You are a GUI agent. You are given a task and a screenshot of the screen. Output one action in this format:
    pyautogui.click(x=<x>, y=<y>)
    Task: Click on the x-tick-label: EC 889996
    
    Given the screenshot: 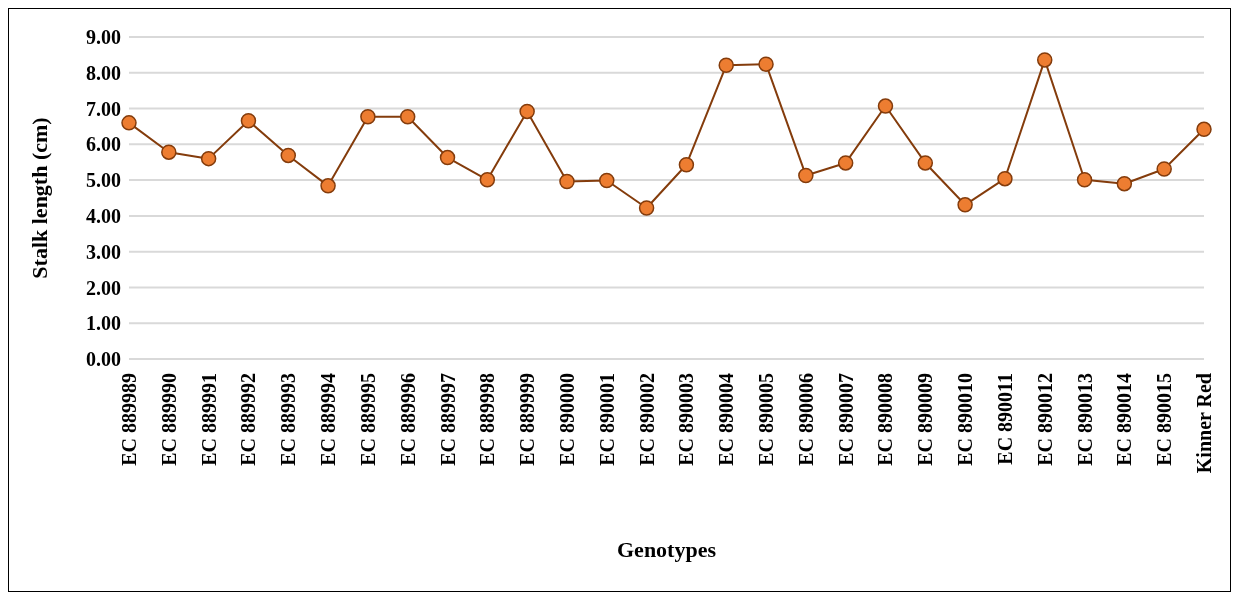 What is the action you would take?
    pyautogui.click(x=407, y=419)
    